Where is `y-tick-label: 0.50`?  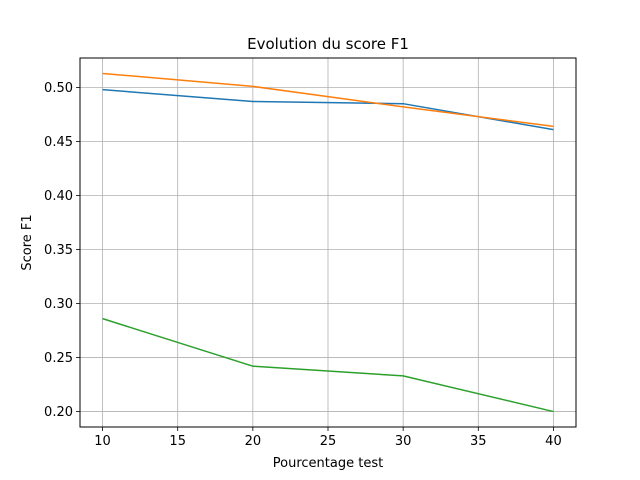 y-tick-label: 0.50 is located at coordinates (58, 88).